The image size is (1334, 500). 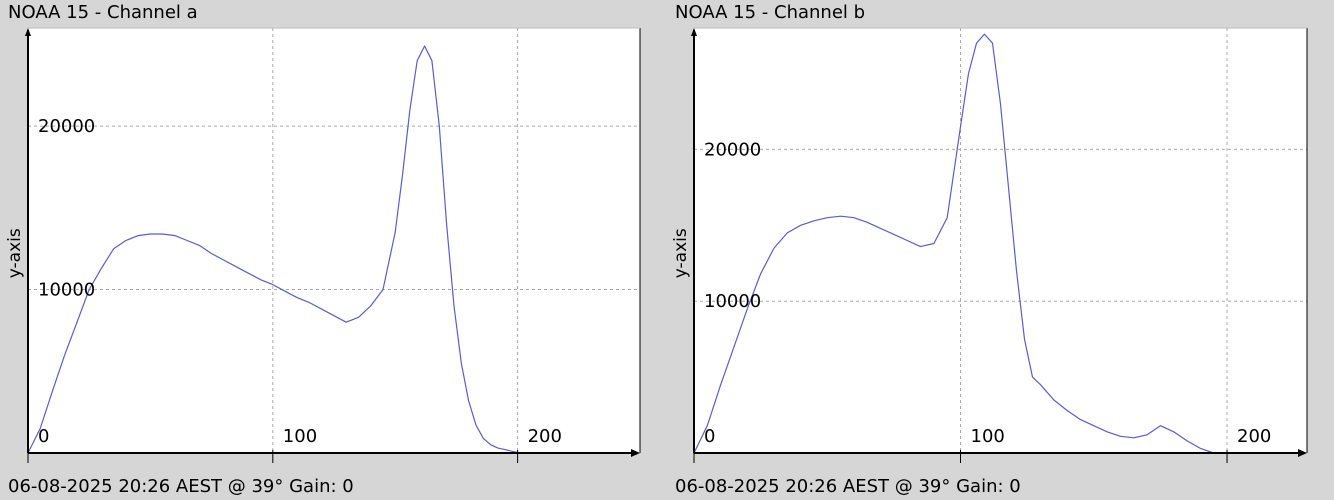 What do you see at coordinates (770, 12) in the screenshot?
I see `chart-title: NOAA 15 - Channel b` at bounding box center [770, 12].